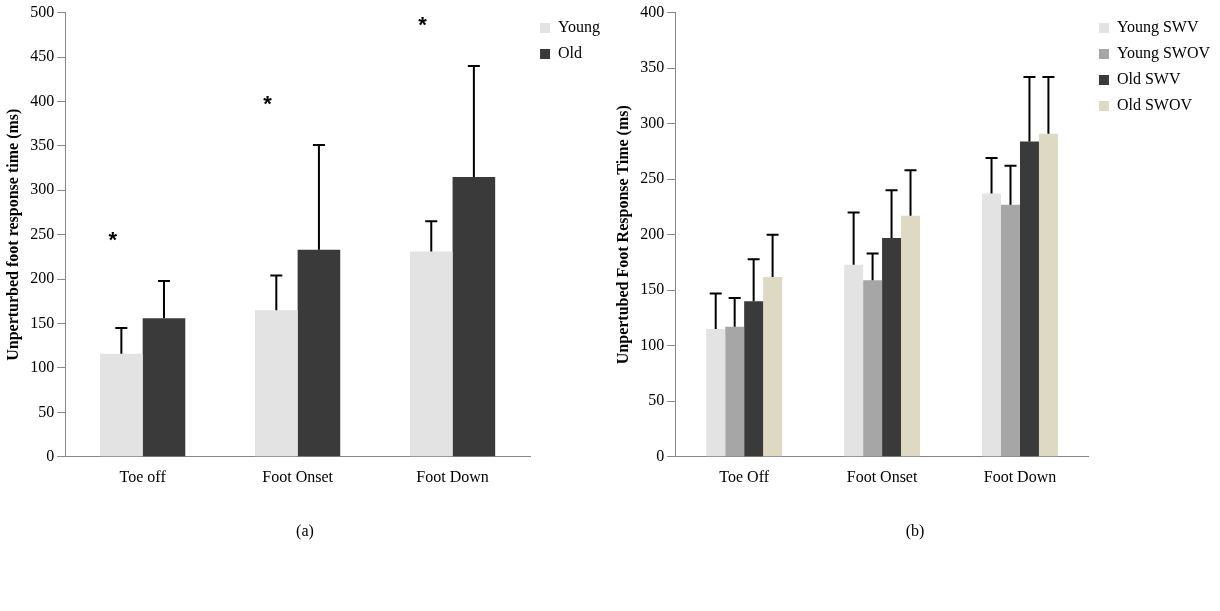  Describe the element at coordinates (143, 476) in the screenshot. I see `x-tick-label: Toe off` at that location.